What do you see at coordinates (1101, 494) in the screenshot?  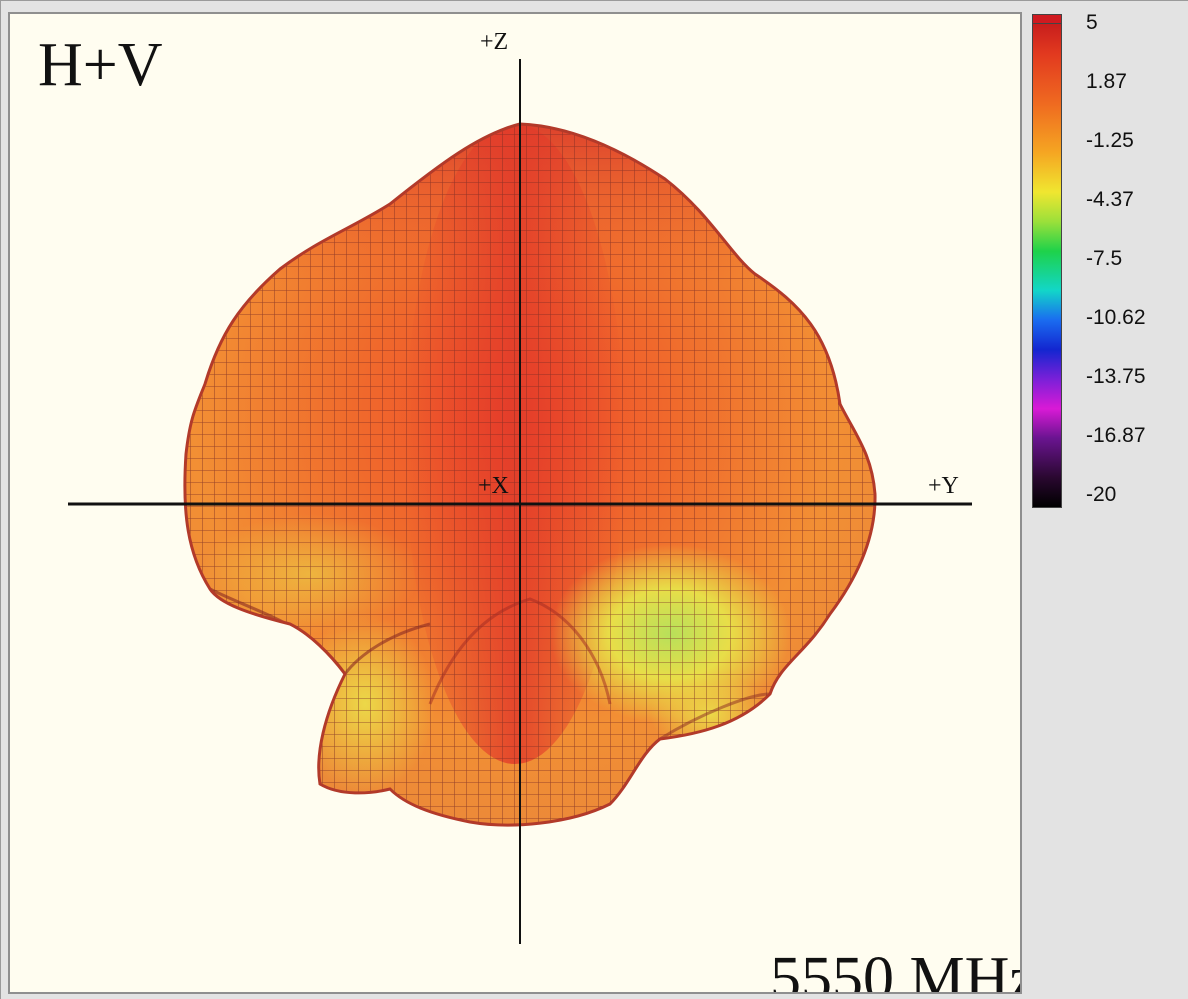 I see `colorbar-tick-label: -20` at bounding box center [1101, 494].